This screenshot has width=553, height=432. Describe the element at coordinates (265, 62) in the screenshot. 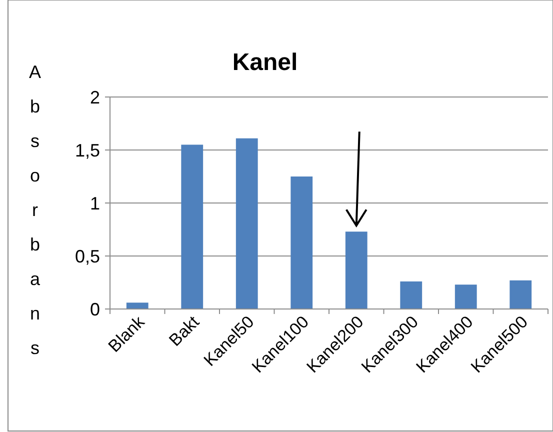

I see `chart-title: Kanel` at that location.